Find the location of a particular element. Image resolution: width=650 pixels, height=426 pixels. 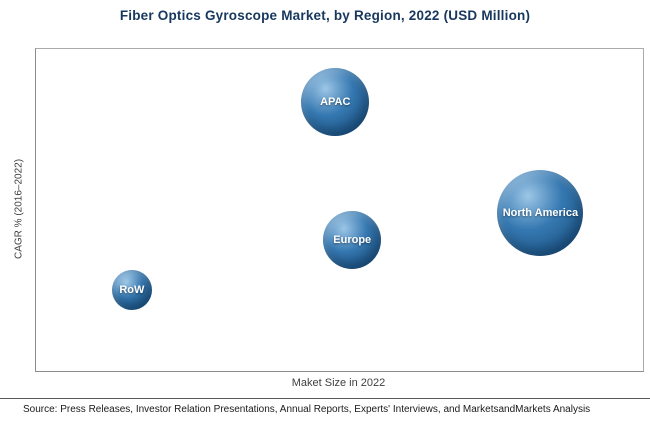

bubble-label: Europe is located at coordinates (352, 239).